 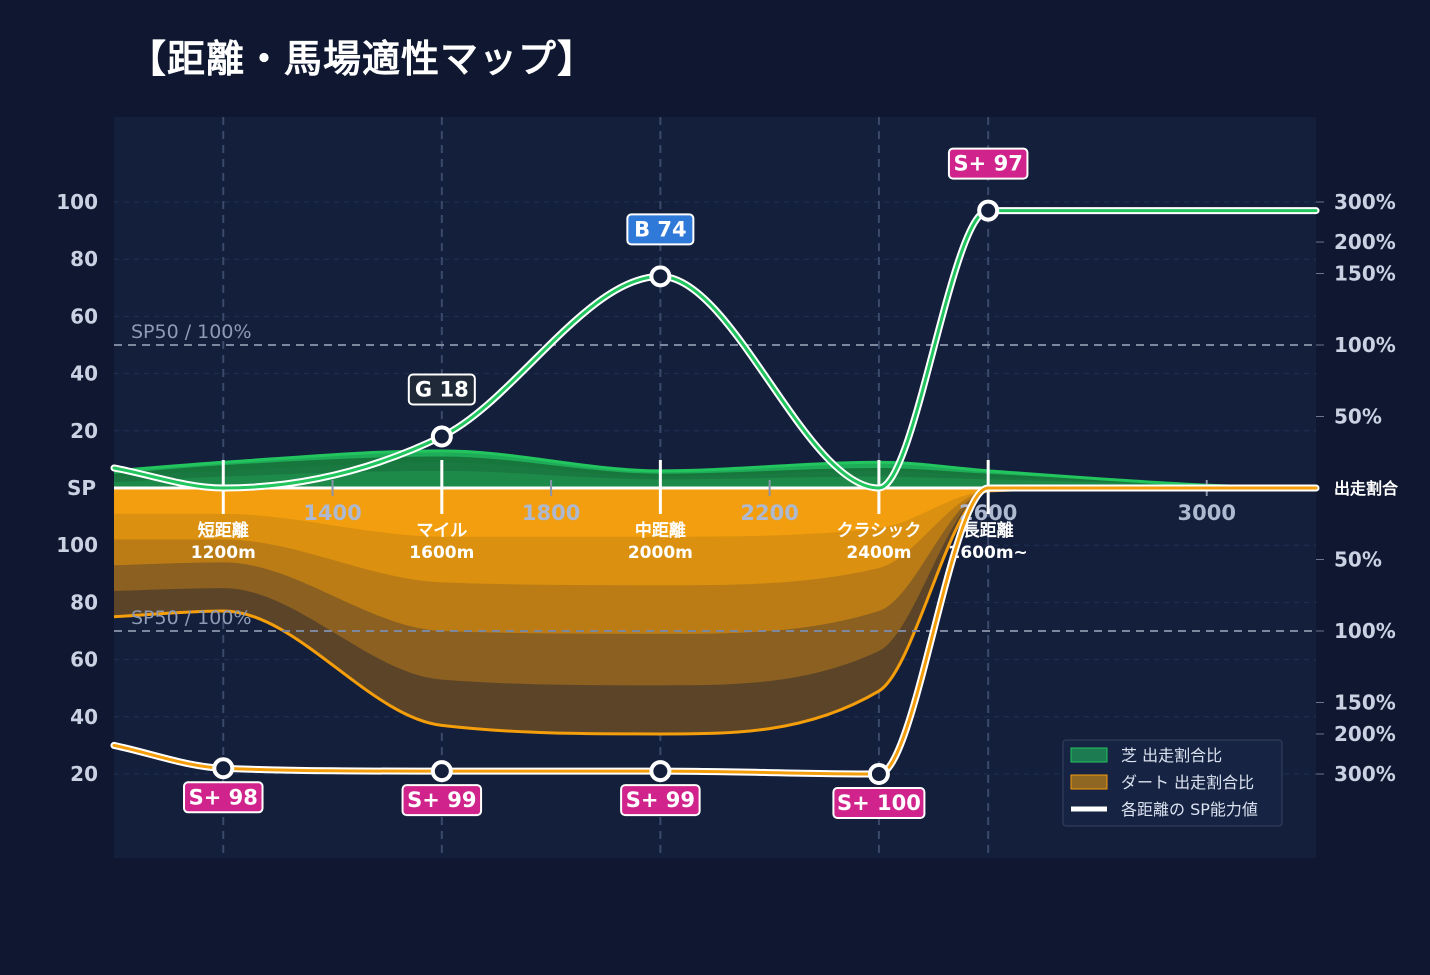 What do you see at coordinates (362, 59) in the screenshot?
I see `page-title: 【距離・馬場適性マップ】` at bounding box center [362, 59].